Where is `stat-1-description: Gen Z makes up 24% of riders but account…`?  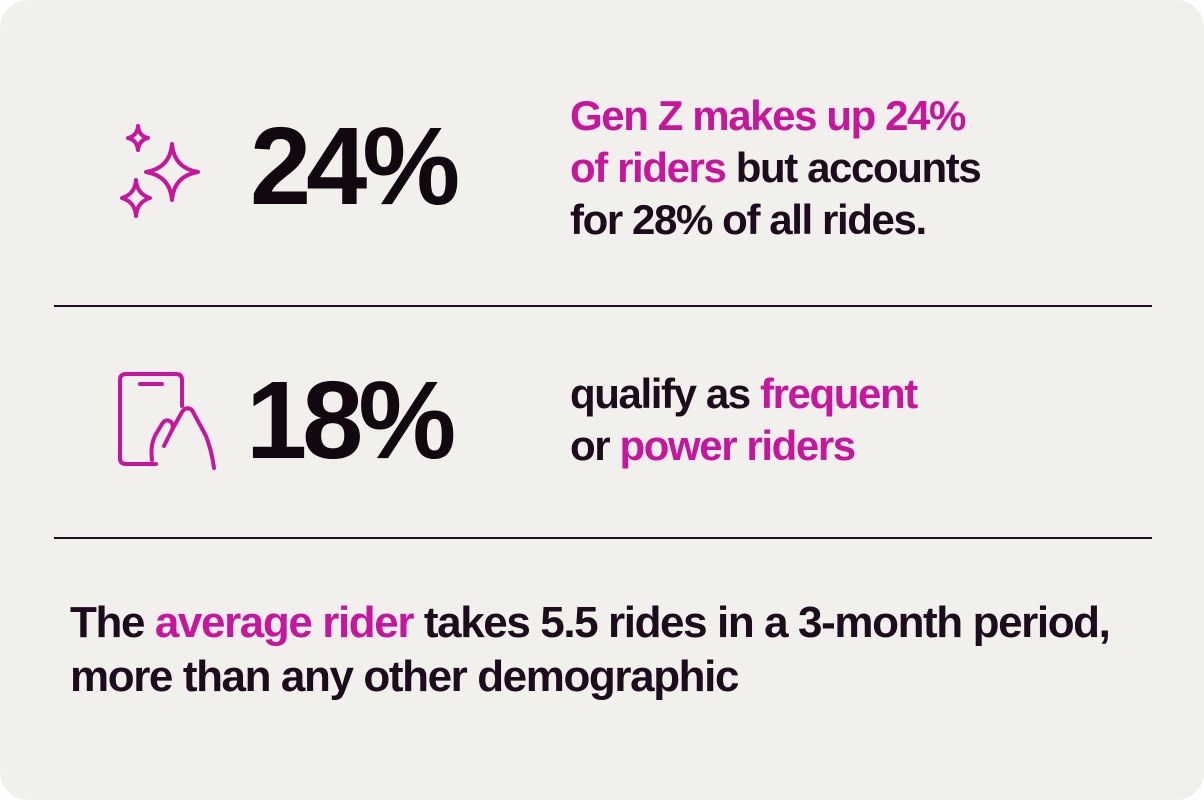
stat-1-description: Gen Z makes up 24% of riders but account… is located at coordinates (776, 168).